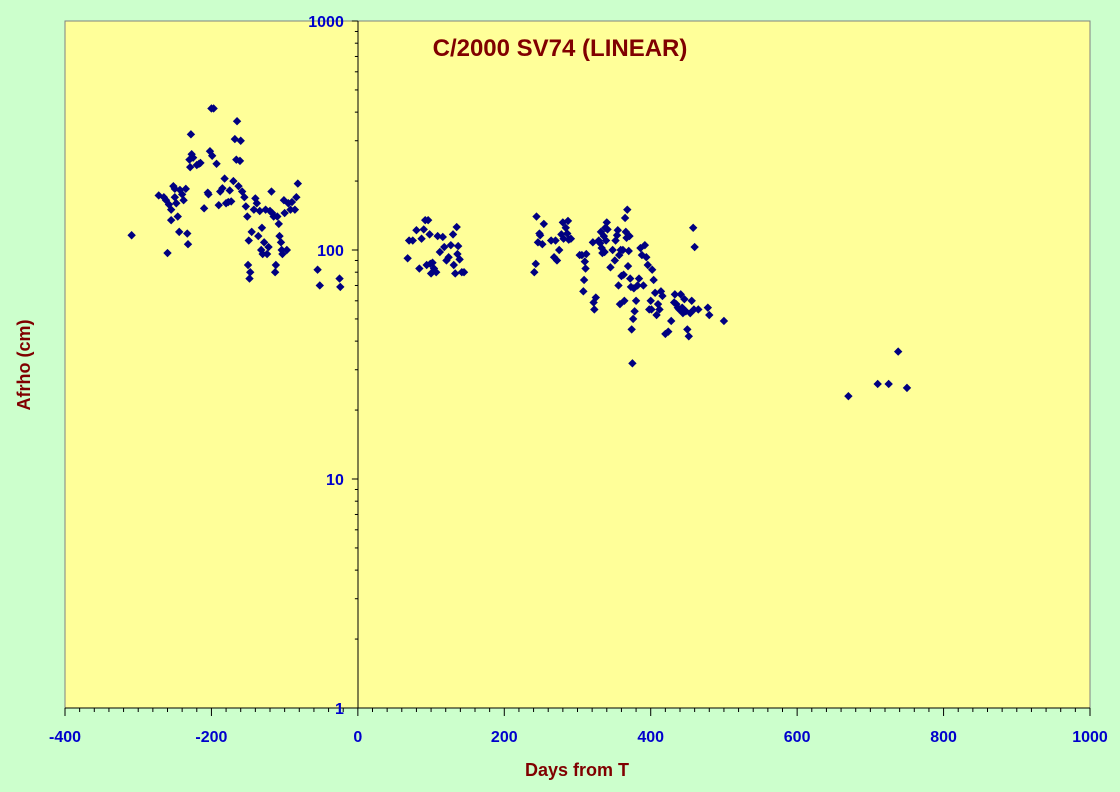 The height and width of the screenshot is (792, 1120). Describe the element at coordinates (504, 737) in the screenshot. I see `x-tick-label: 200` at that location.